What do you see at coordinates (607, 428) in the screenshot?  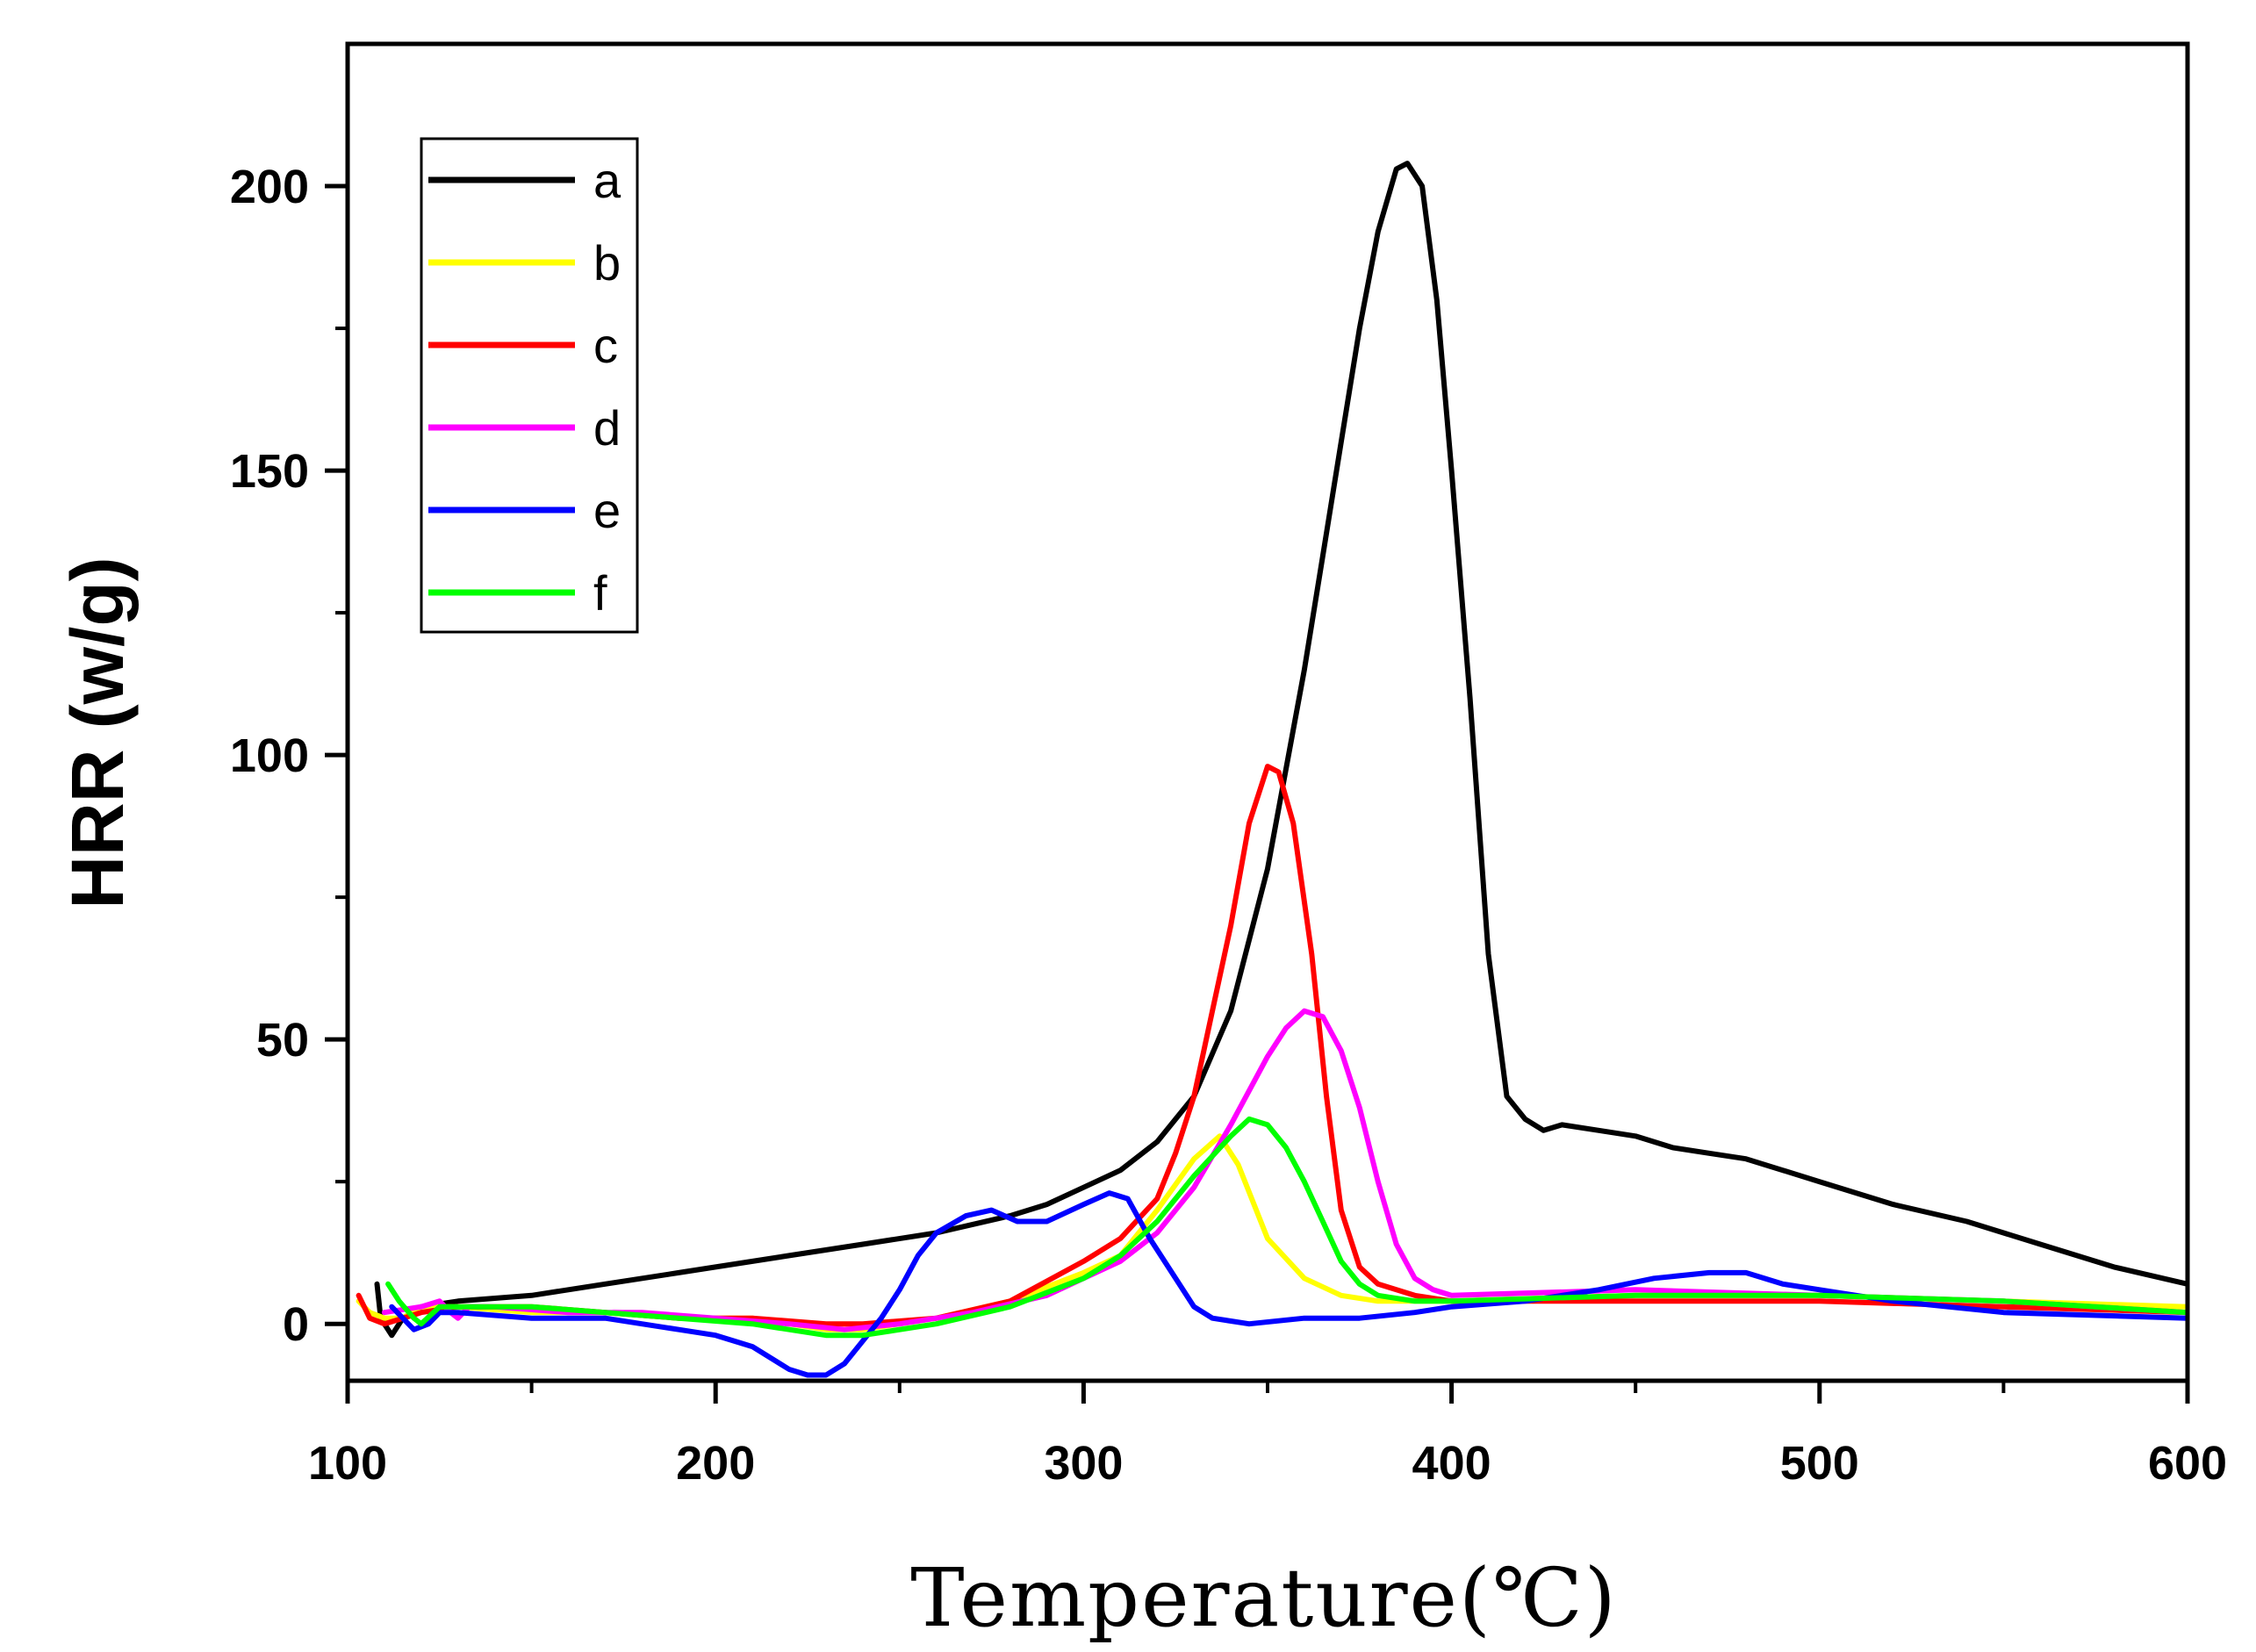 I see `legend-label-d: d` at bounding box center [607, 428].